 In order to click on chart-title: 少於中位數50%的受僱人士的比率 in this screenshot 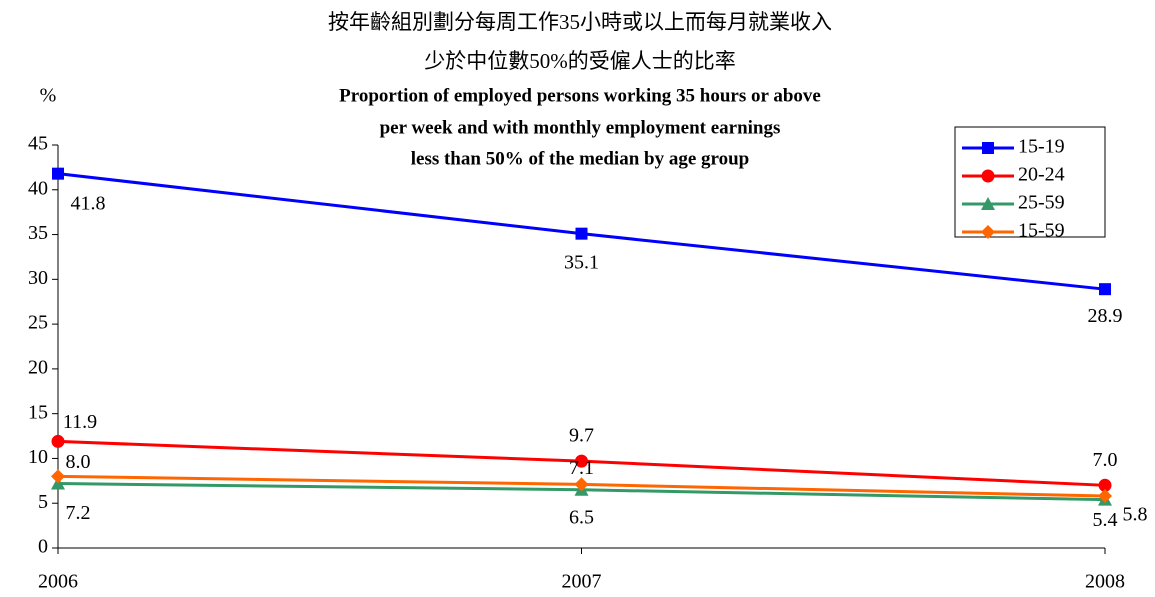, I will do `click(580, 61)`.